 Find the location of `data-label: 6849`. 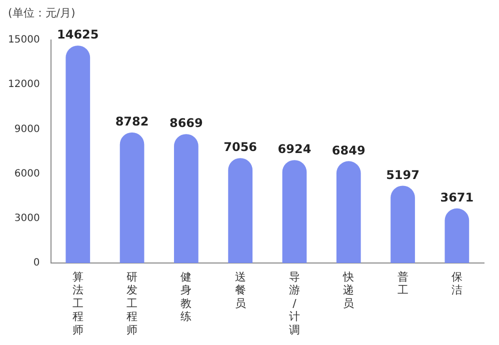

data-label: 6849 is located at coordinates (349, 150).